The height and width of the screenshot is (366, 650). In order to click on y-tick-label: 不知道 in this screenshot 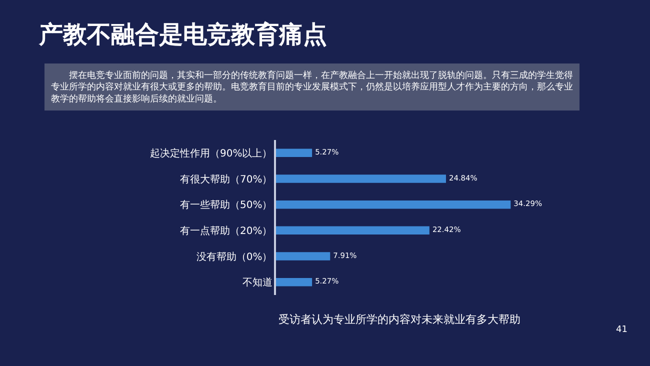, I will do `click(257, 282)`.